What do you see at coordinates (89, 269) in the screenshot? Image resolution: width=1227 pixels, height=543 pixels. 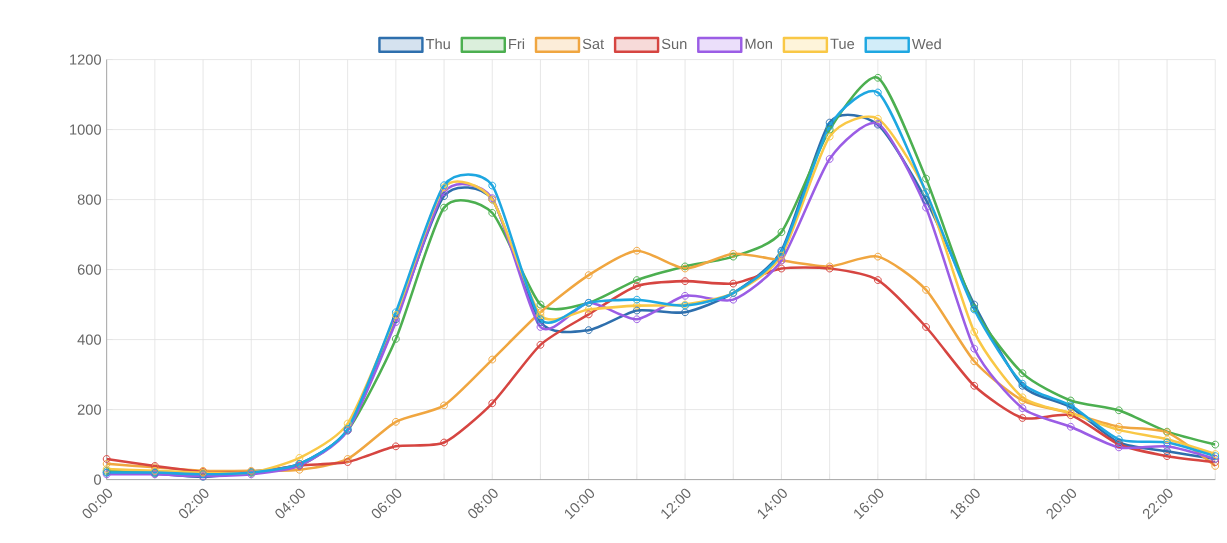 I see `y-tick-label: 600` at bounding box center [89, 269].